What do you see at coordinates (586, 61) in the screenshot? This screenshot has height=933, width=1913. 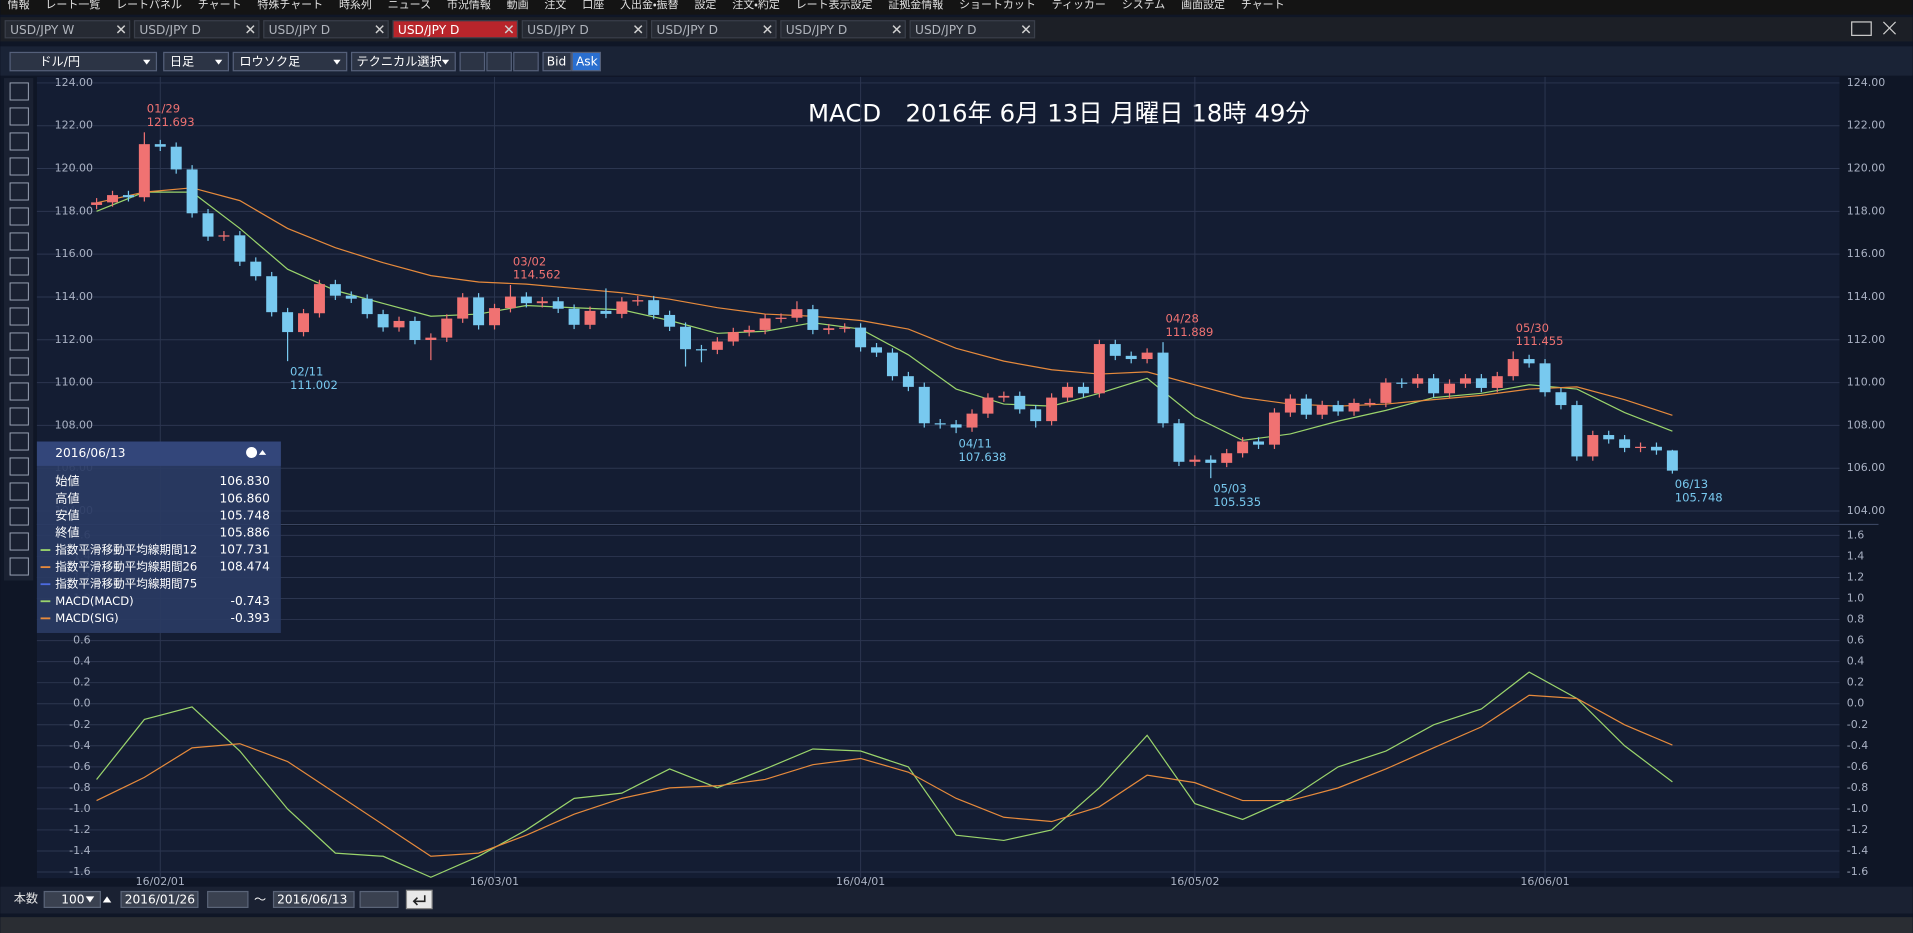 I see `ask-button` at bounding box center [586, 61].